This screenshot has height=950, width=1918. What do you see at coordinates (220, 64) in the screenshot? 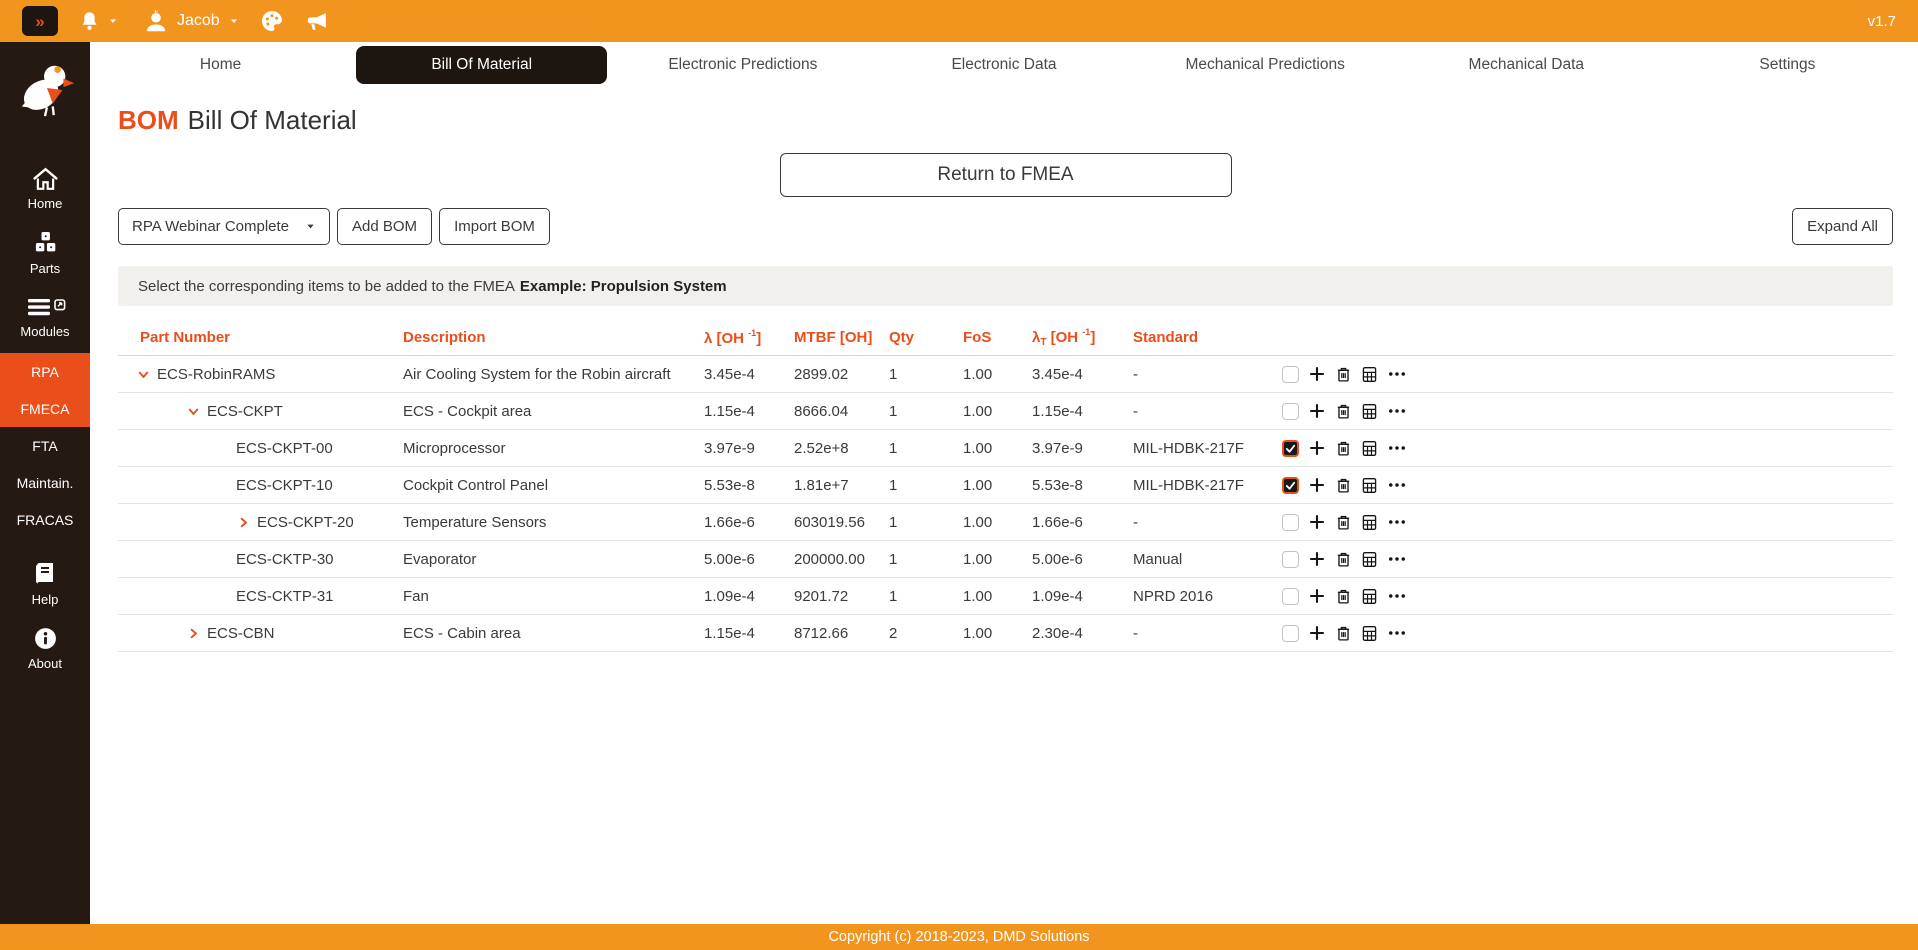
I see `tab-home: Home` at bounding box center [220, 64].